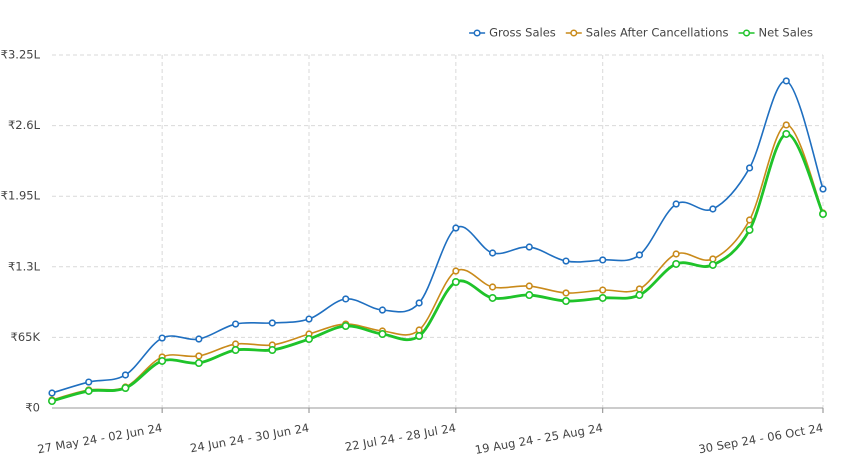 Image resolution: width=847 pixels, height=464 pixels. I want to click on y-tick-label: ₹2.6L, so click(24, 125).